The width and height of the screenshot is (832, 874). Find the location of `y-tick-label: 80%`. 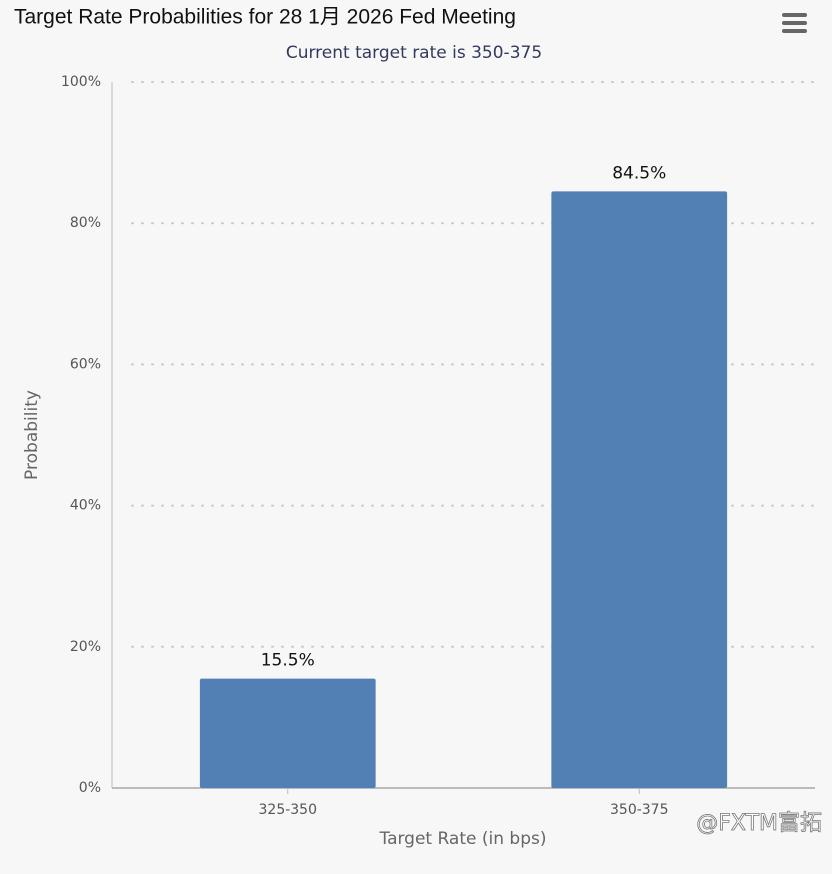

y-tick-label: 80% is located at coordinates (85, 223).